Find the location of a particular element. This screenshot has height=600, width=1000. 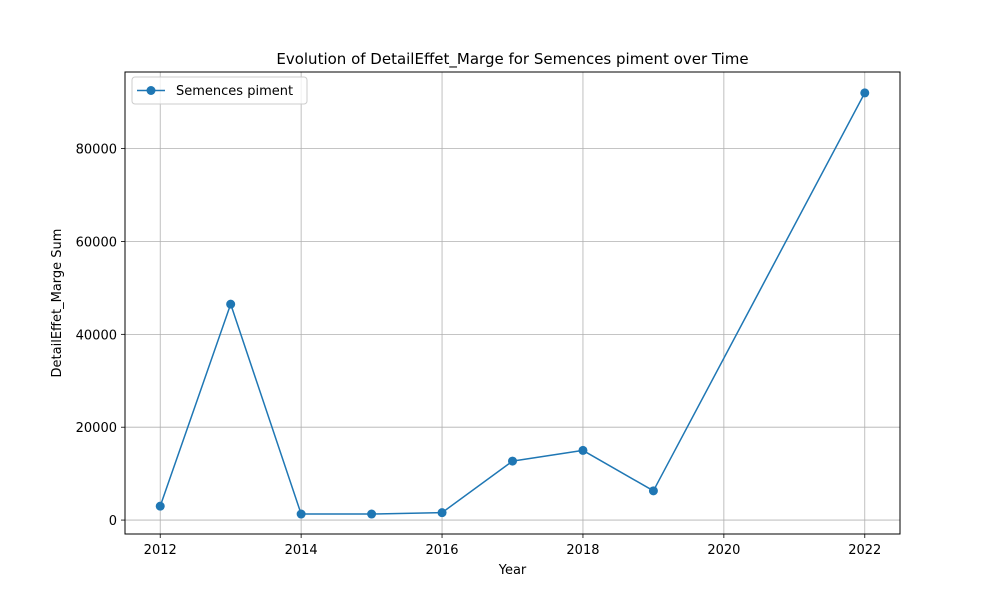

legend-marker is located at coordinates (151, 90).